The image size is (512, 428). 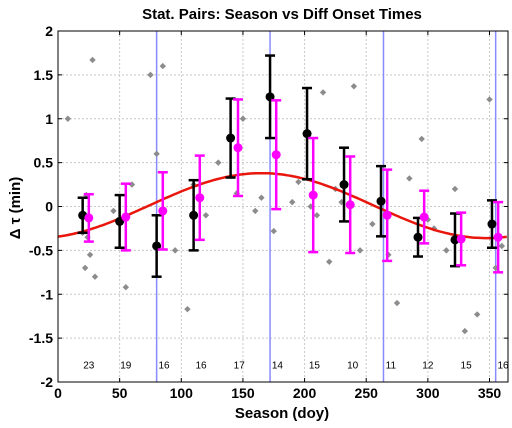 I want to click on x-tick-label: 350, so click(x=490, y=393).